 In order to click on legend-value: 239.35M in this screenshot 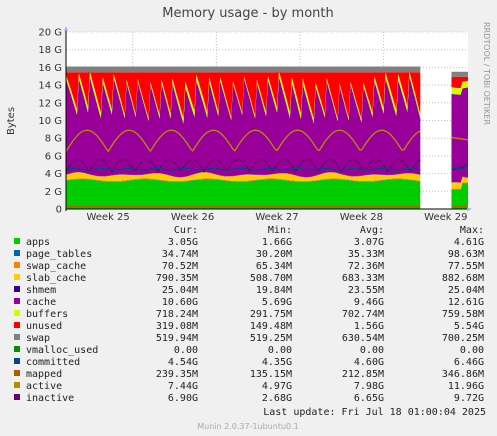, I will do `click(177, 374)`.